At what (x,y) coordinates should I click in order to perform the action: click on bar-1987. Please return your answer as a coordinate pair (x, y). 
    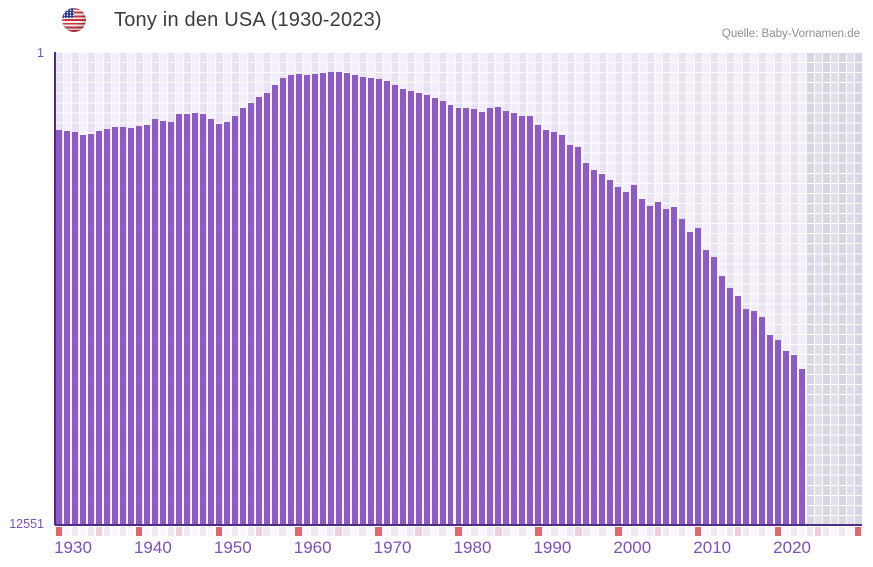
    Looking at the image, I should click on (514, 318).